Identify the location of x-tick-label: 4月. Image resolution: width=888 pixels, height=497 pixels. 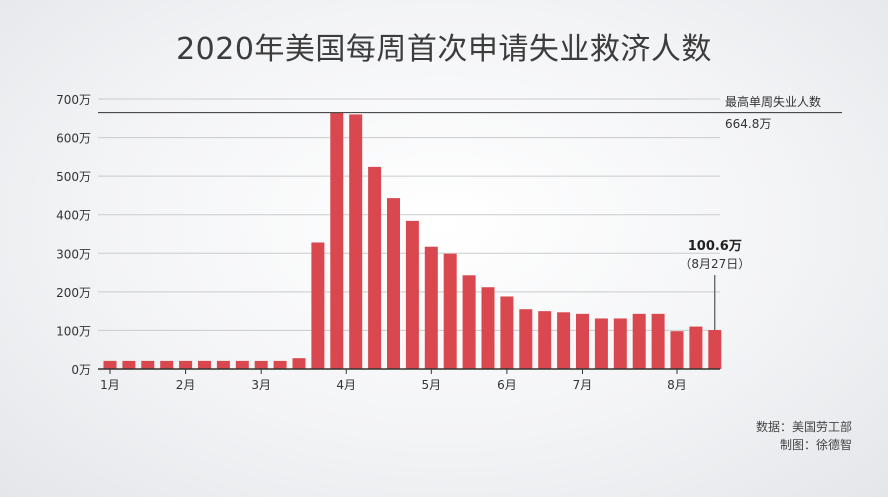
(346, 385).